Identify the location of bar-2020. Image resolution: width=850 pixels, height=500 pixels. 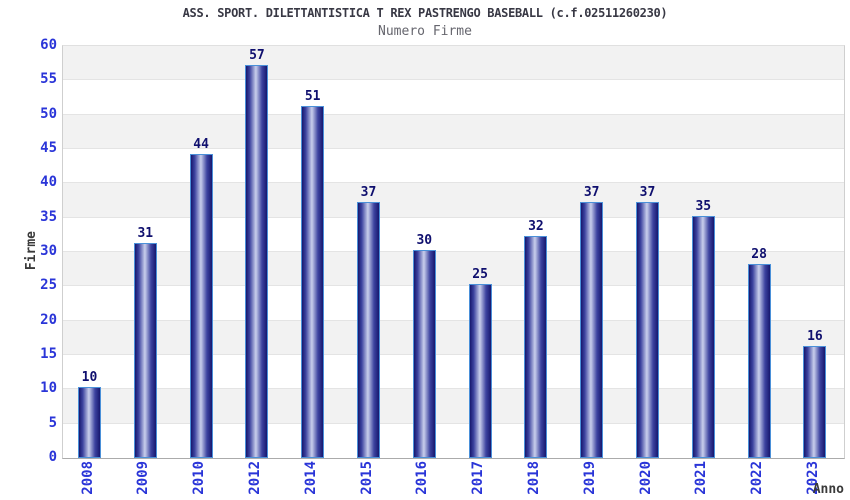
(647, 329).